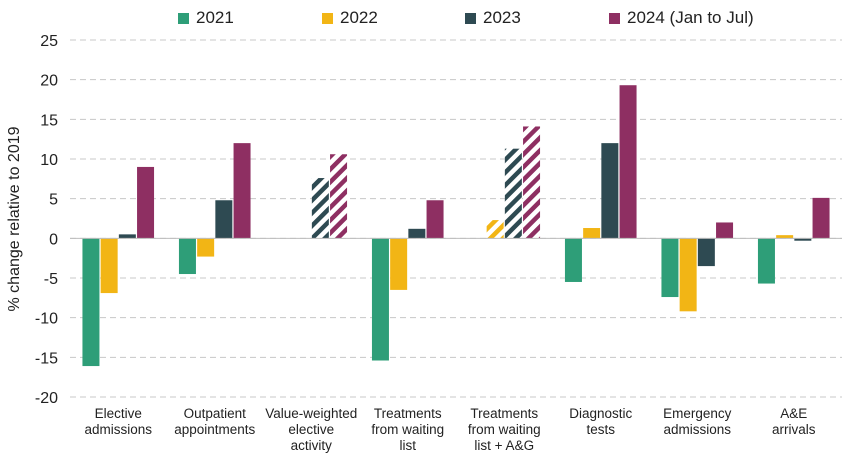 The height and width of the screenshot is (457, 848). I want to click on x-category-label-line: Diagnostic, so click(600, 413).